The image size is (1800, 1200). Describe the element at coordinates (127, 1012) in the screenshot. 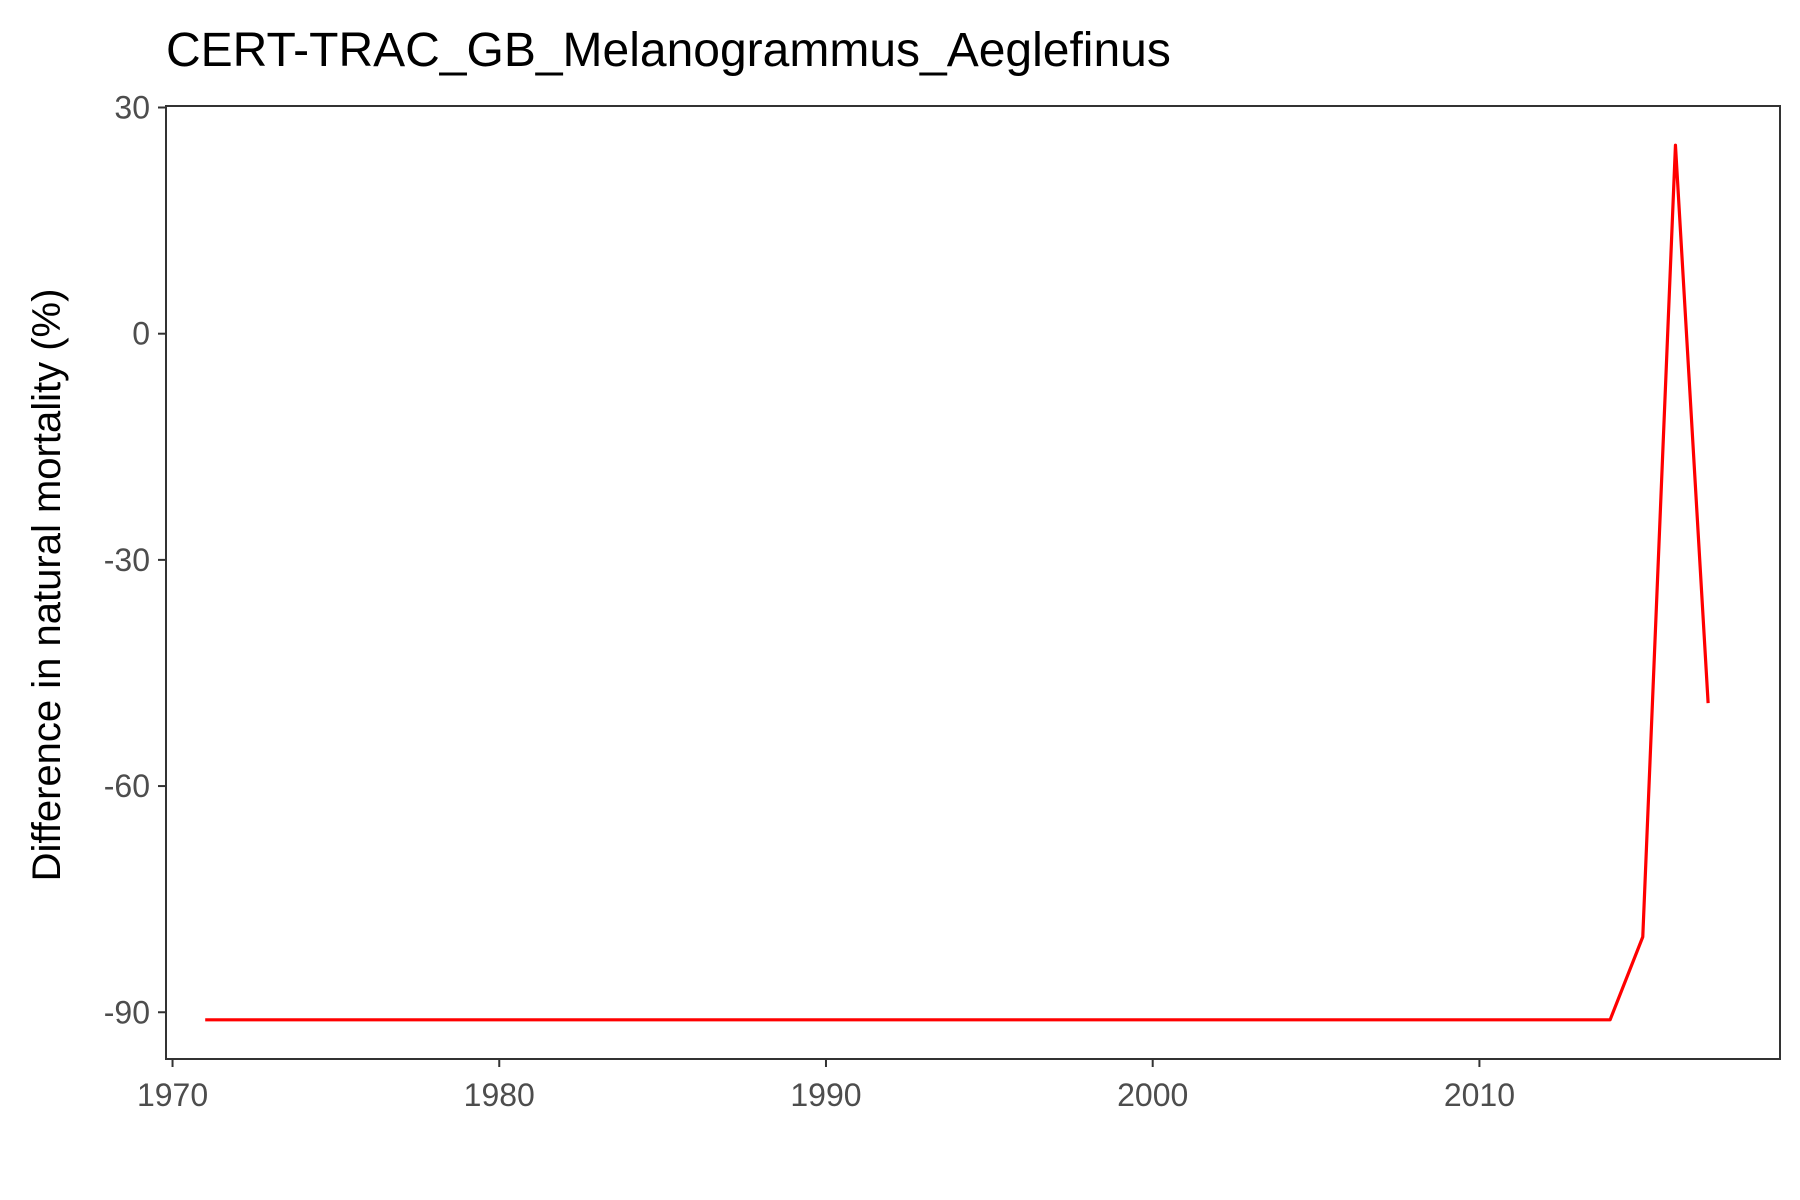

I see `y-tick-label: -90` at that location.